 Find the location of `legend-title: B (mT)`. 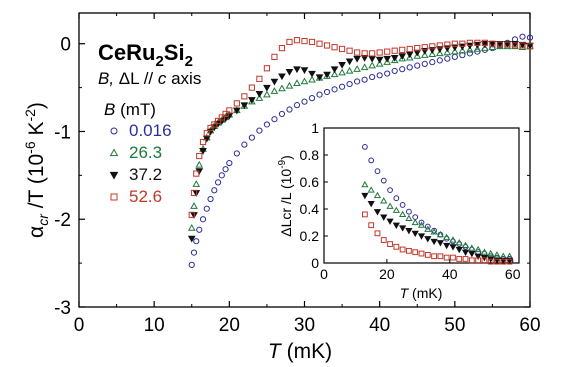

legend-title: B (mT) is located at coordinates (130, 109).